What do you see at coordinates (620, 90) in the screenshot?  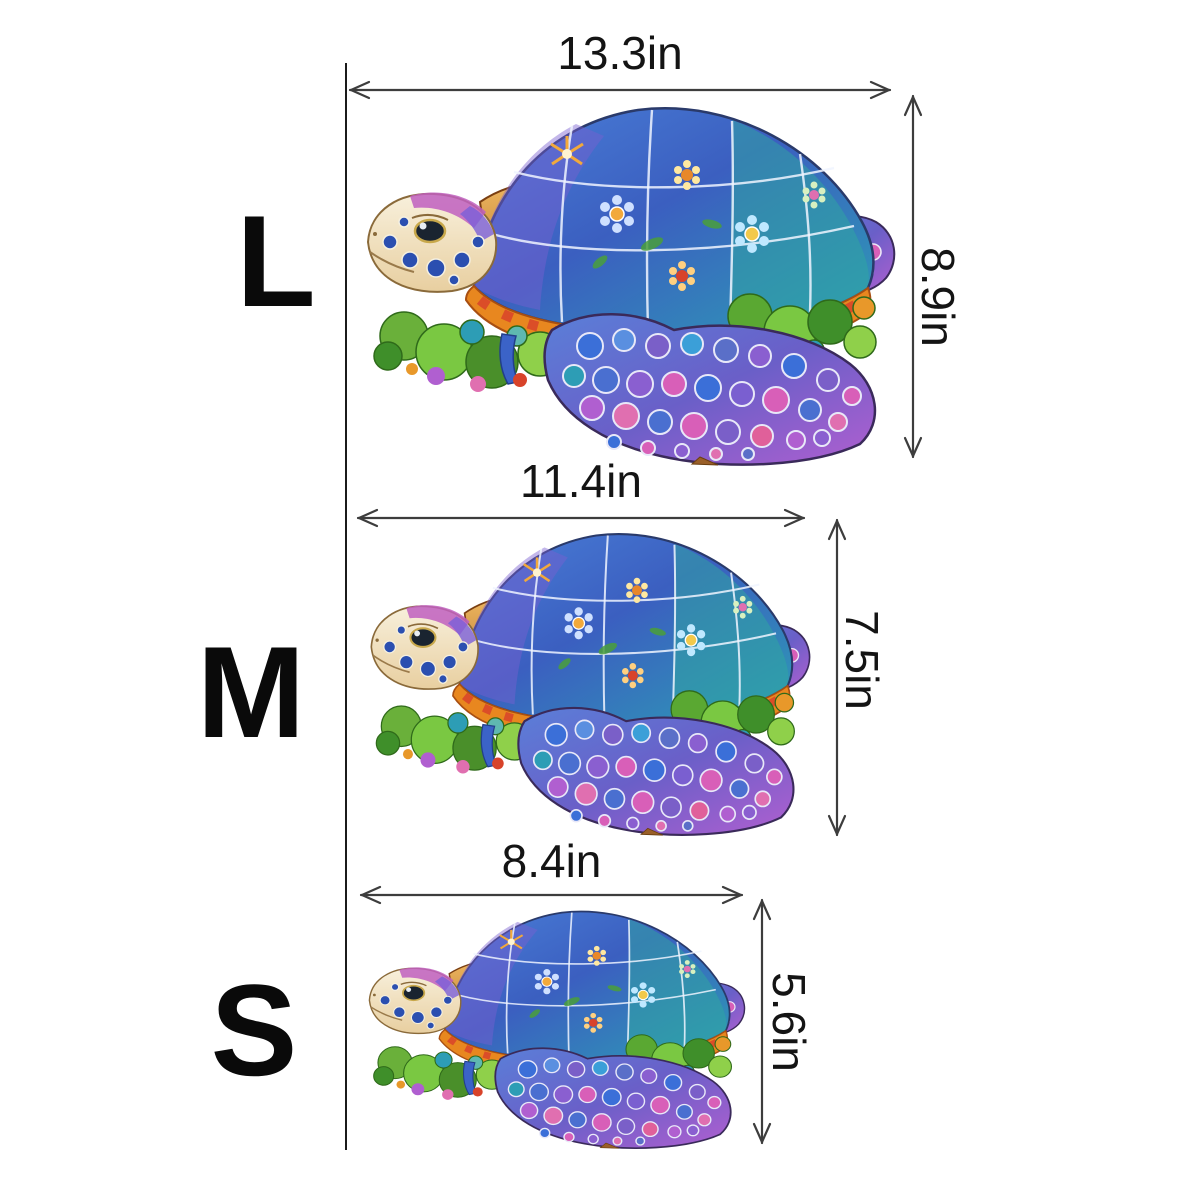 I see `width-dimension-arrow-l` at bounding box center [620, 90].